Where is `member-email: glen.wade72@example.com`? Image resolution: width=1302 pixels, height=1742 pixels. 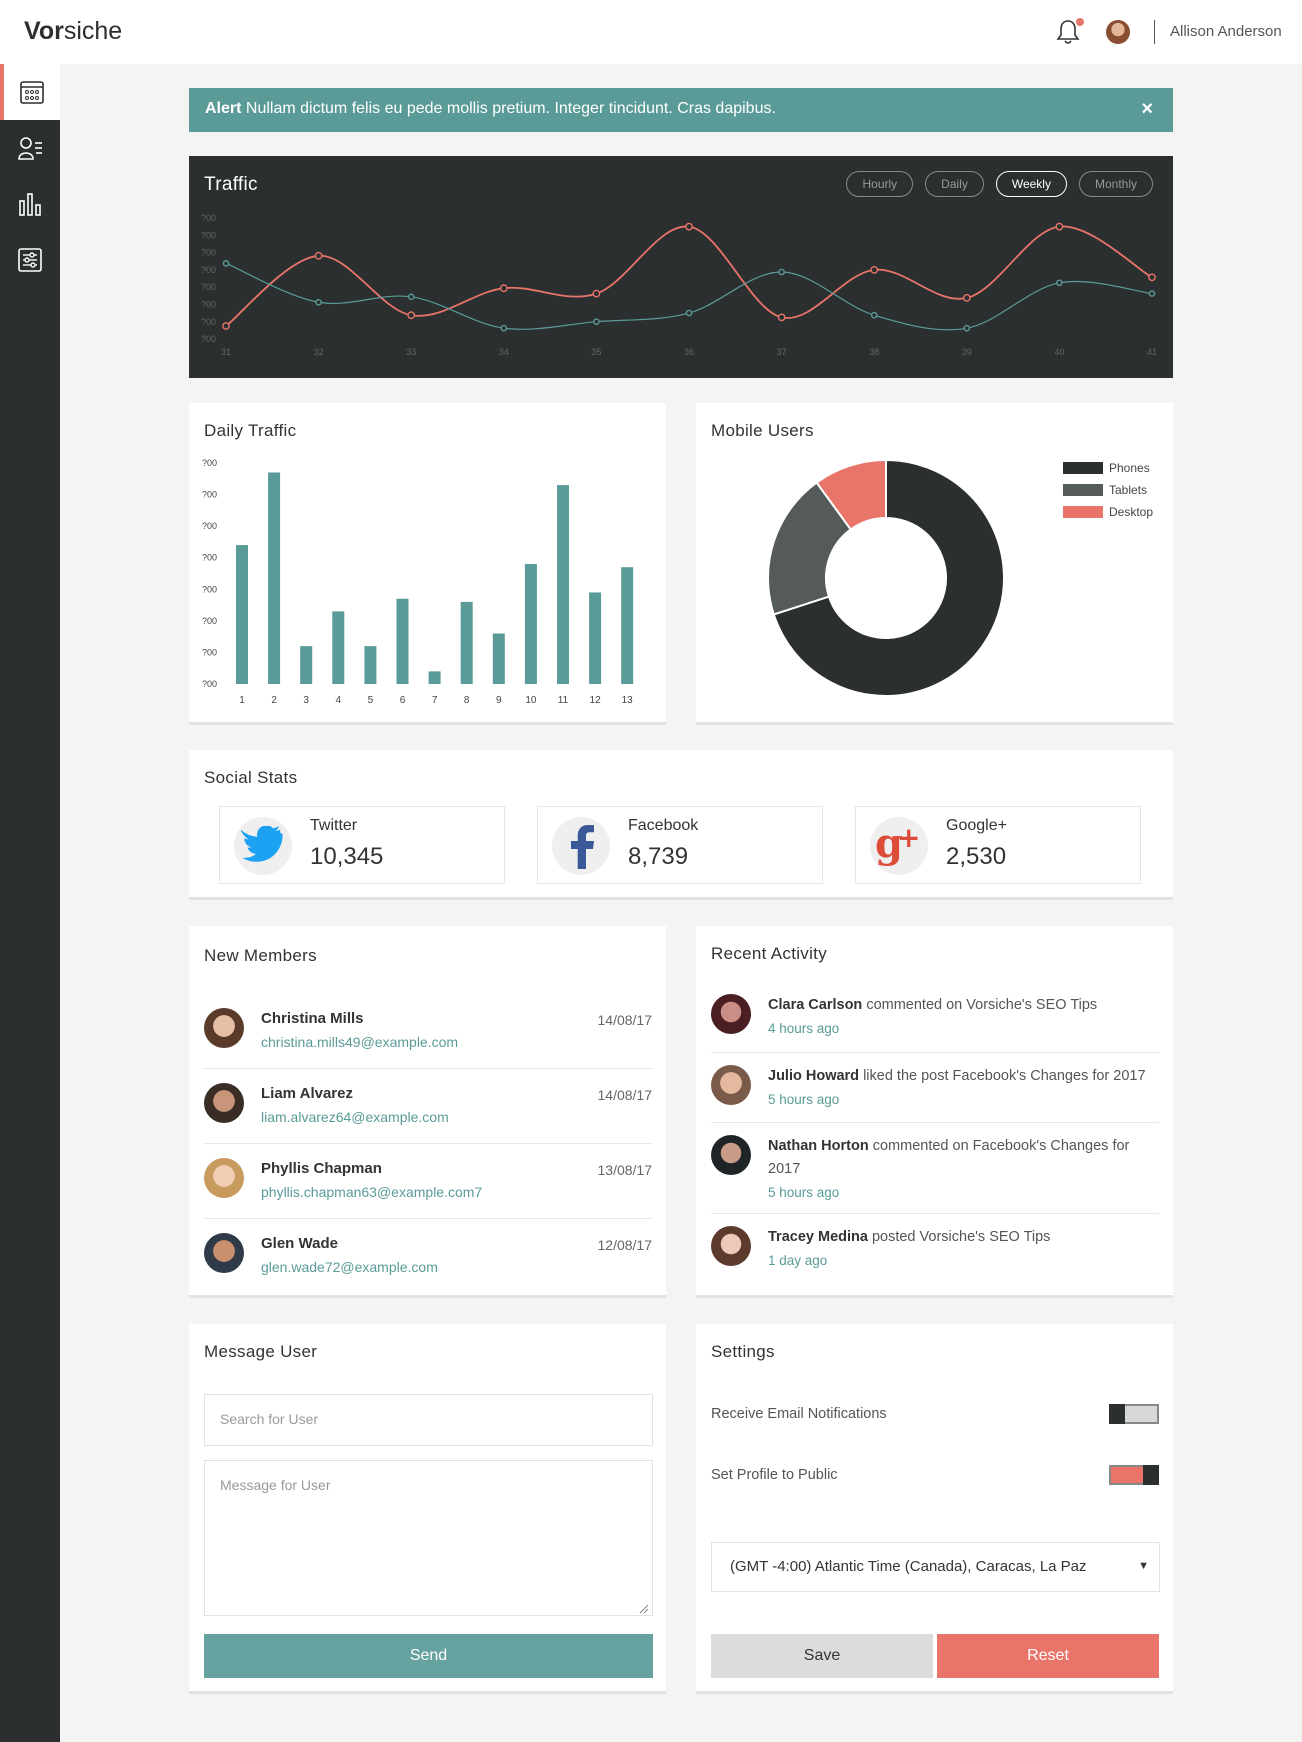 member-email: glen.wade72@example.com is located at coordinates (349, 1267).